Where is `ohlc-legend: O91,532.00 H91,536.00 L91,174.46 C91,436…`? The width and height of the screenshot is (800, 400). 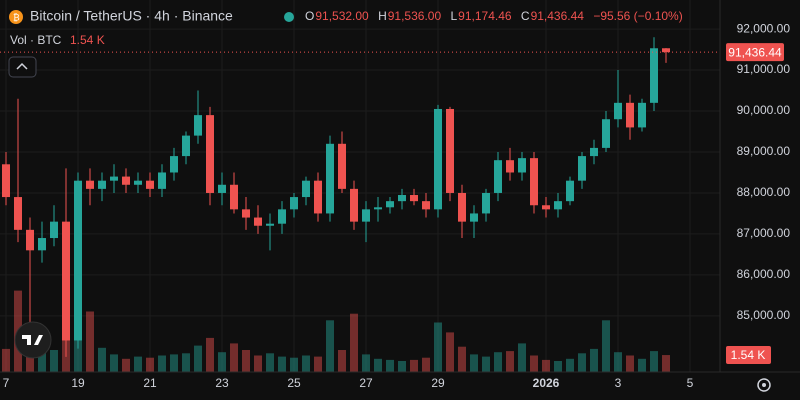
ohlc-legend: O91,532.00 H91,536.00 L91,174.46 C91,436… is located at coordinates (494, 16).